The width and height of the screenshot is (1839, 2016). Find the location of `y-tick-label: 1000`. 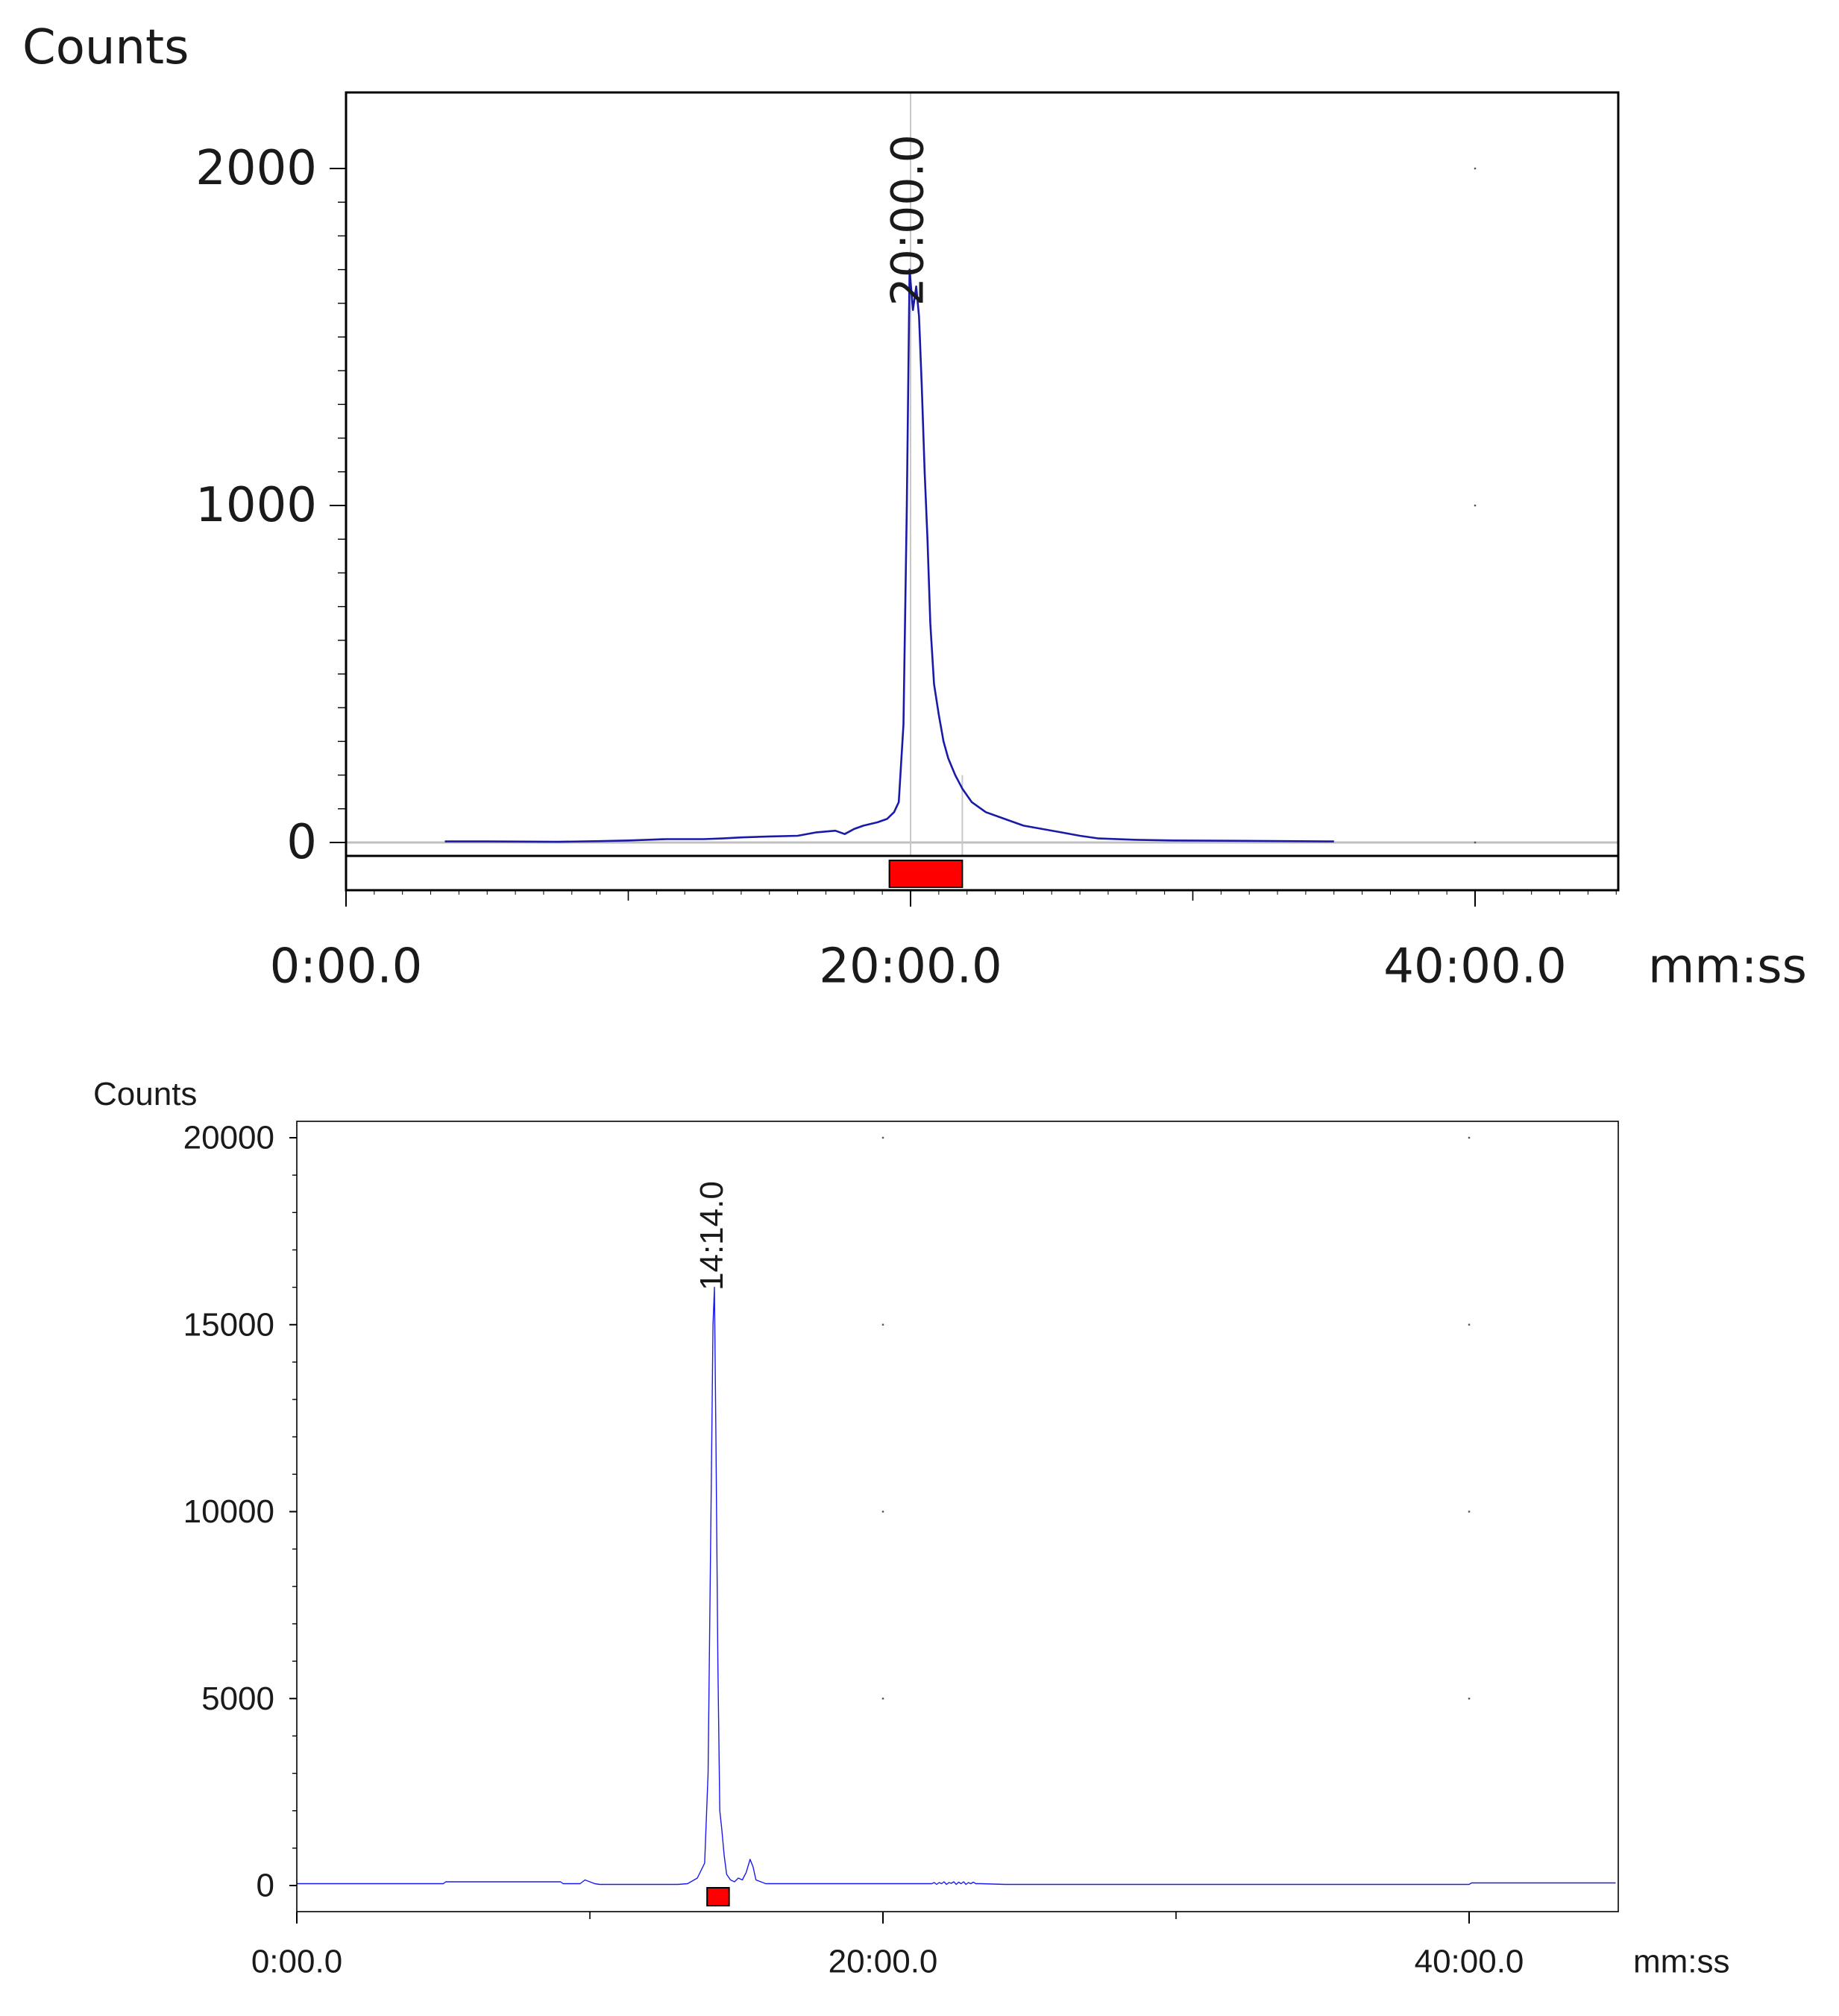

y-tick-label: 1000 is located at coordinates (256, 505).